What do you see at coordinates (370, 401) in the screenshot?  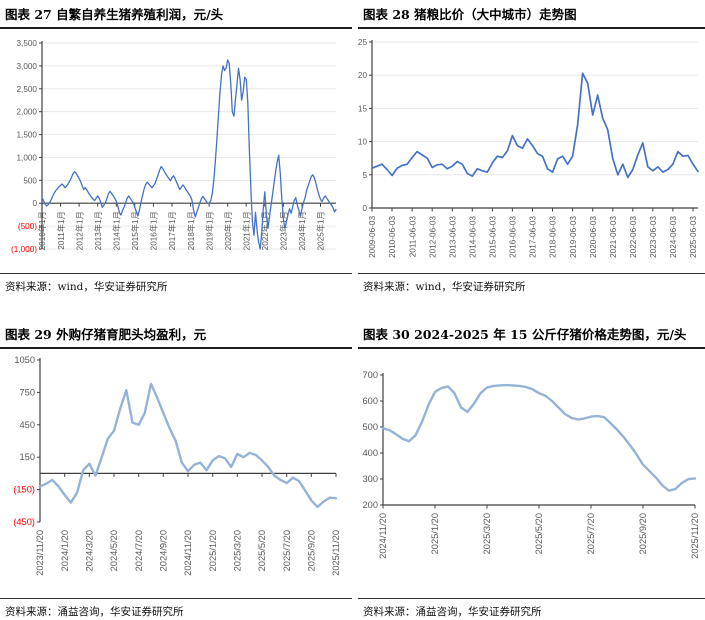 I see `svg-text: 600` at bounding box center [370, 401].